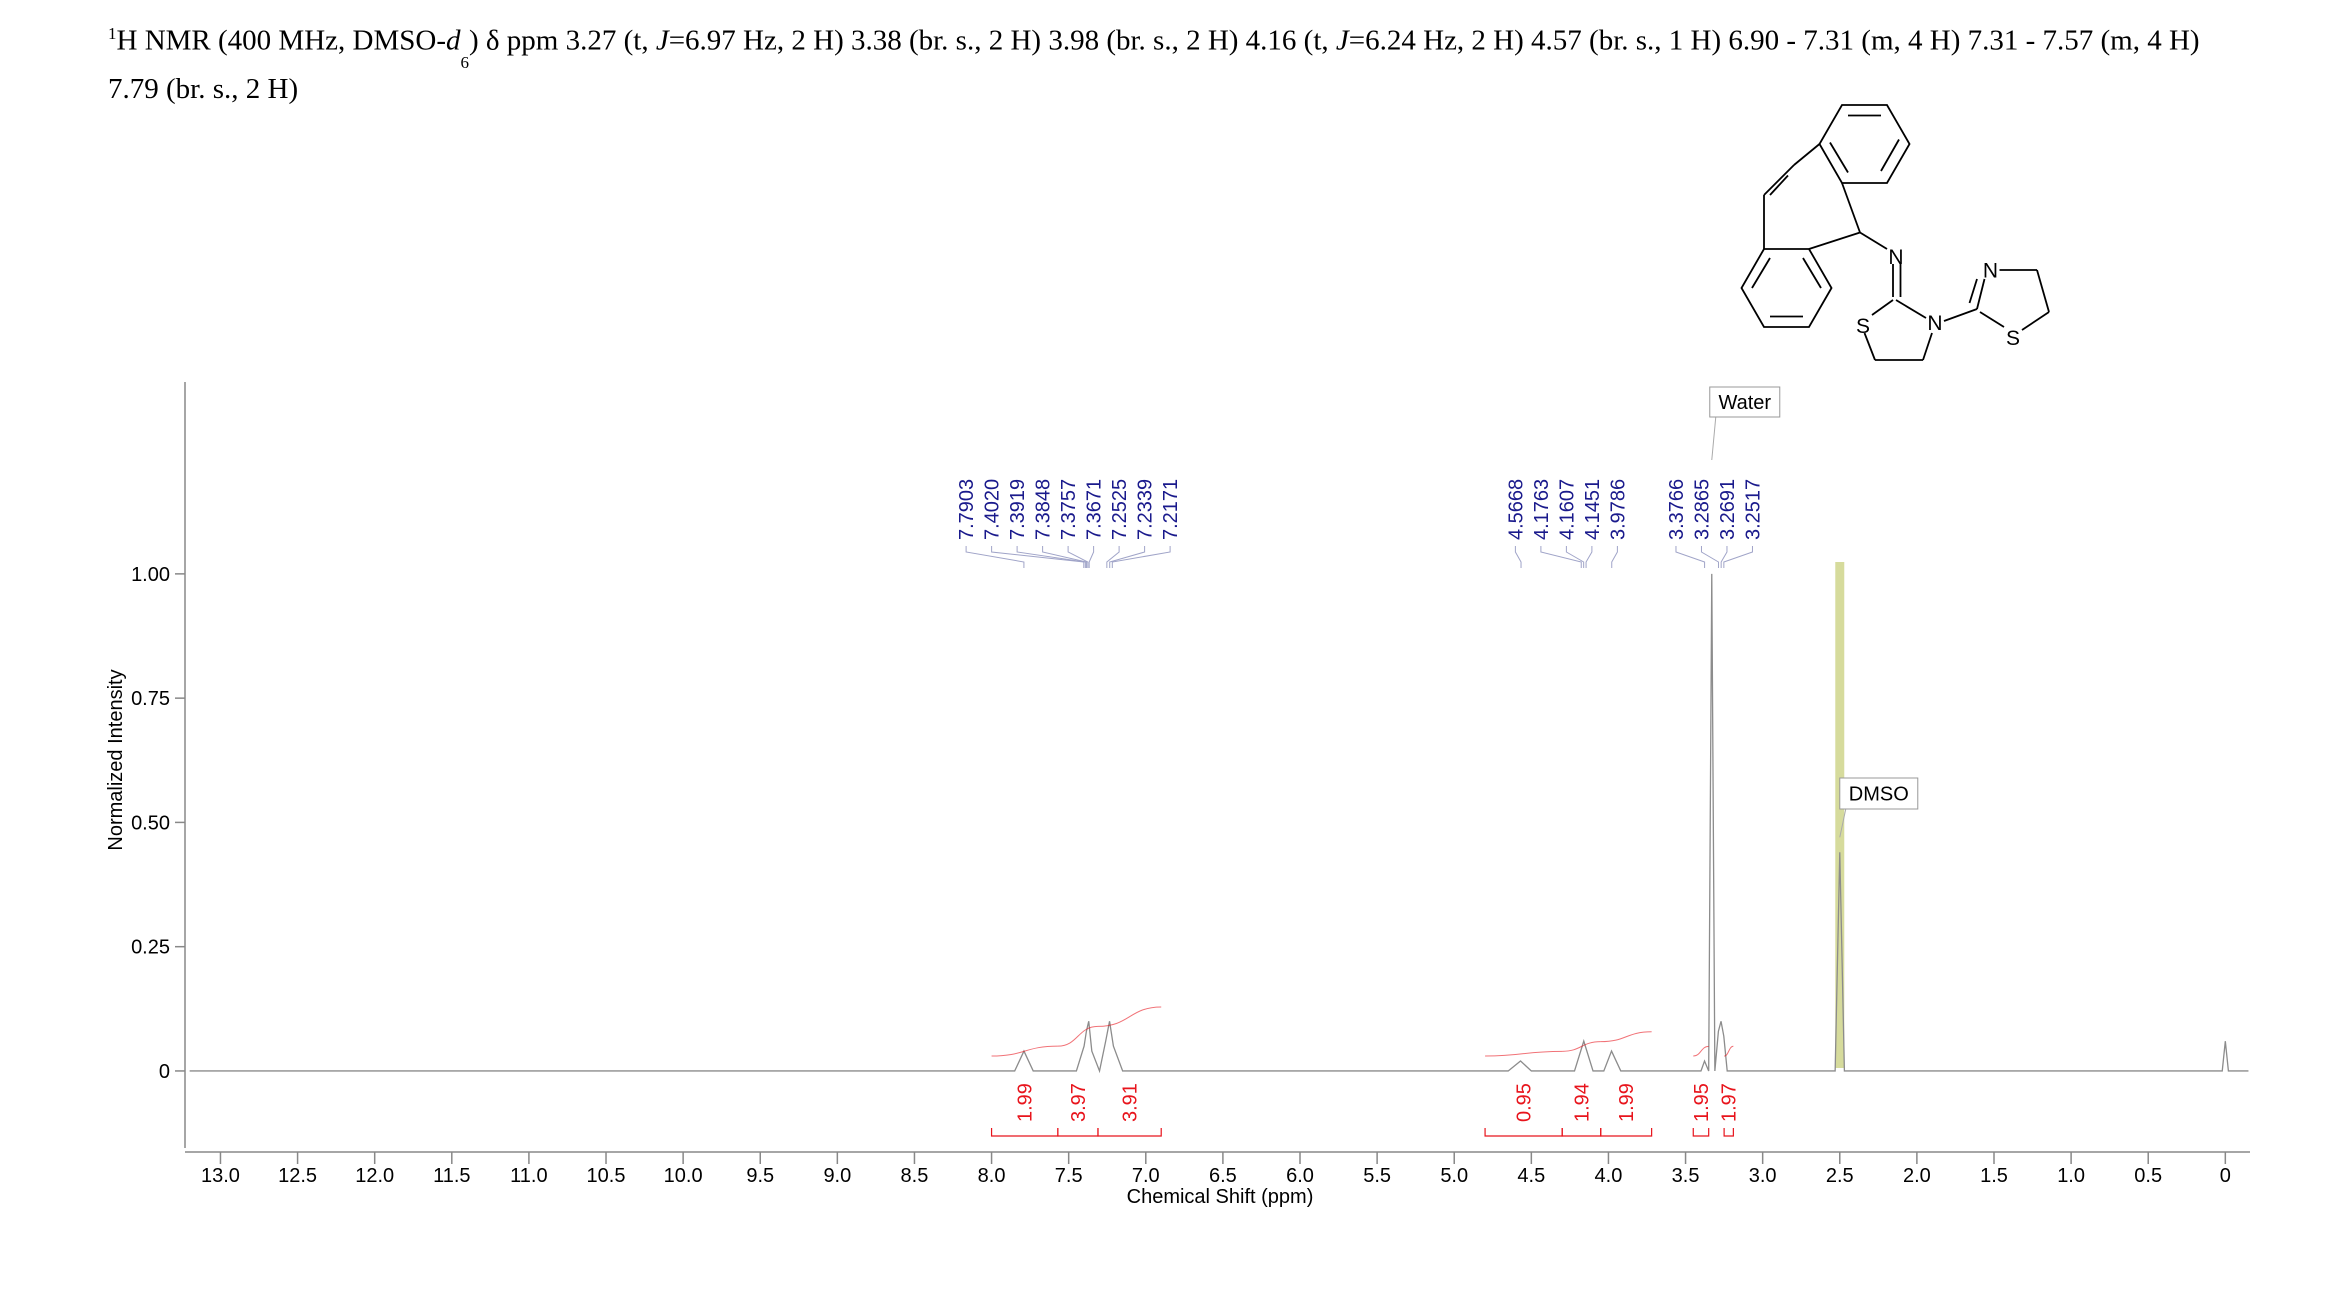  I want to click on x-tick-label: 2.0, so click(1917, 1176).